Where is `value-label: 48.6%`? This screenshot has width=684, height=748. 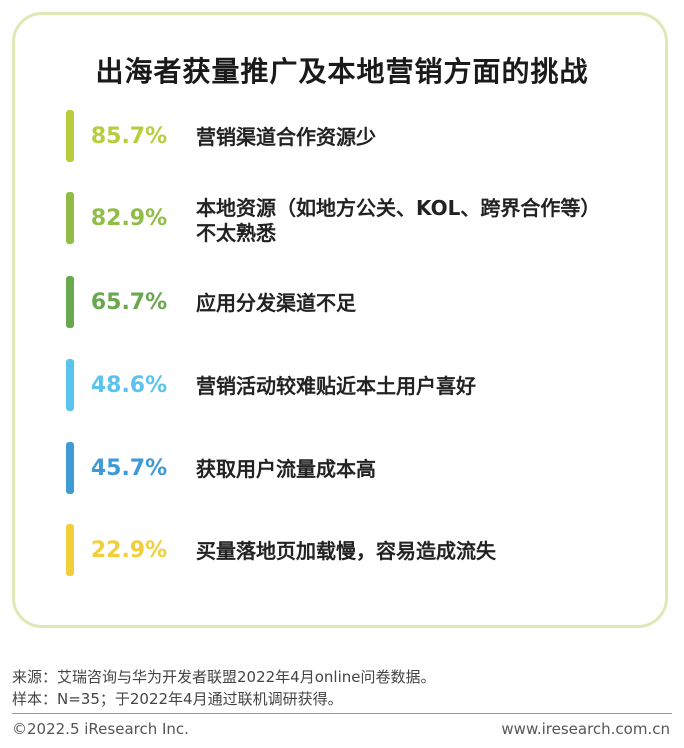 value-label: 48.6% is located at coordinates (129, 385).